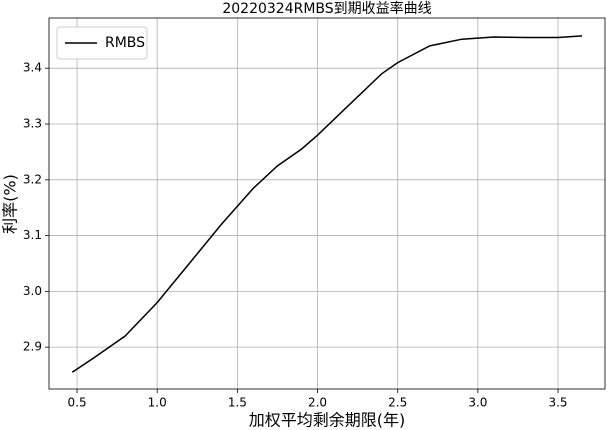  What do you see at coordinates (77, 403) in the screenshot?
I see `x-tick-label: 0.5` at bounding box center [77, 403].